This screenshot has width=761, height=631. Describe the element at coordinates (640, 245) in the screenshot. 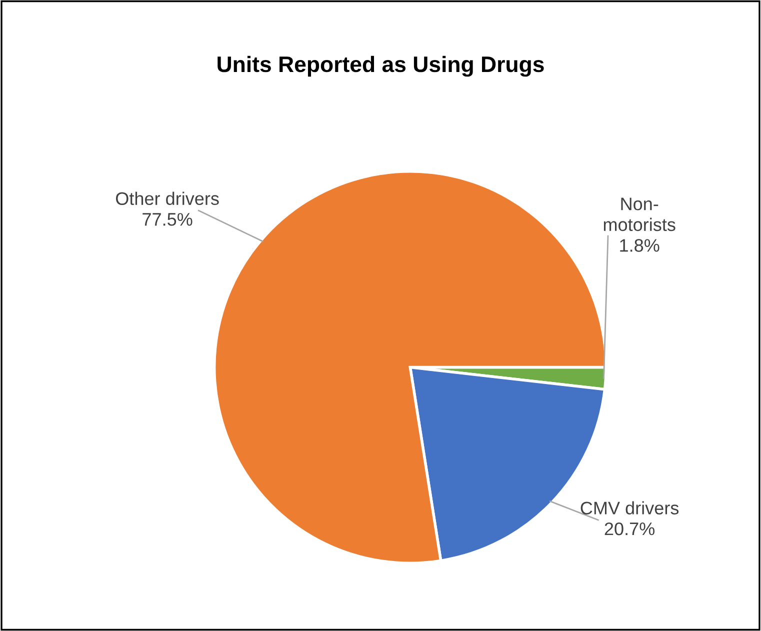

I see `data-label: 1.8%` at that location.